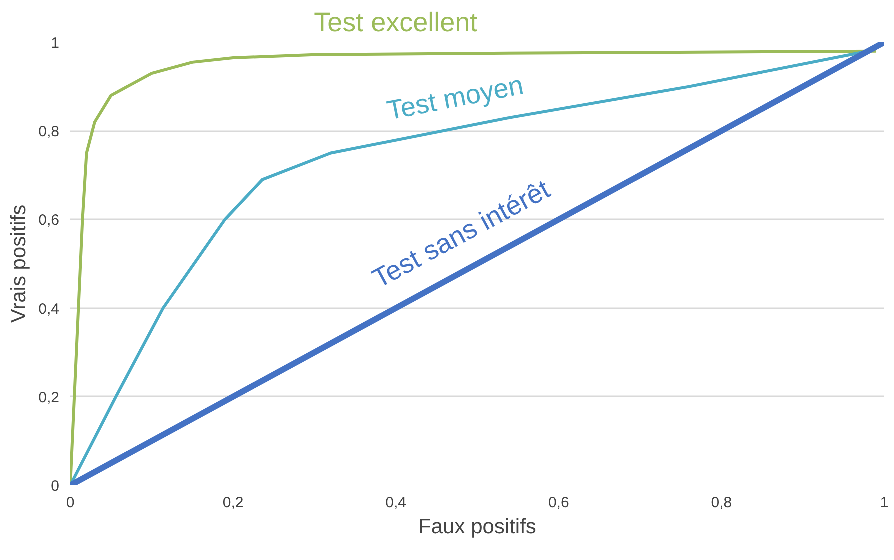  What do you see at coordinates (477, 527) in the screenshot?
I see `x-axis-title: Faux positifs` at bounding box center [477, 527].